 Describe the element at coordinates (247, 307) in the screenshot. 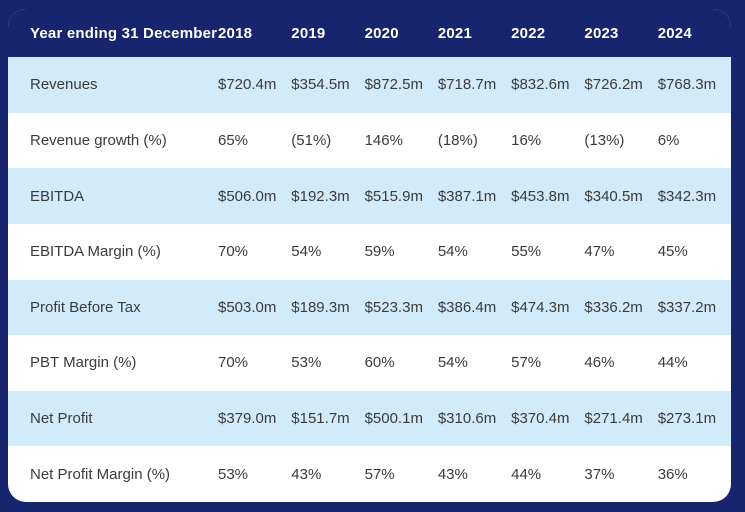

I see `cell-value: $503.0m` at that location.